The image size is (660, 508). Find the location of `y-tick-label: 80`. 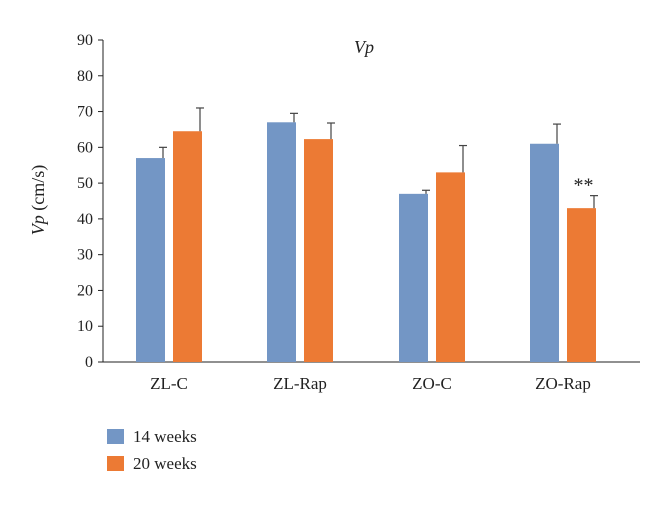

y-tick-label: 80 is located at coordinates (85, 76).